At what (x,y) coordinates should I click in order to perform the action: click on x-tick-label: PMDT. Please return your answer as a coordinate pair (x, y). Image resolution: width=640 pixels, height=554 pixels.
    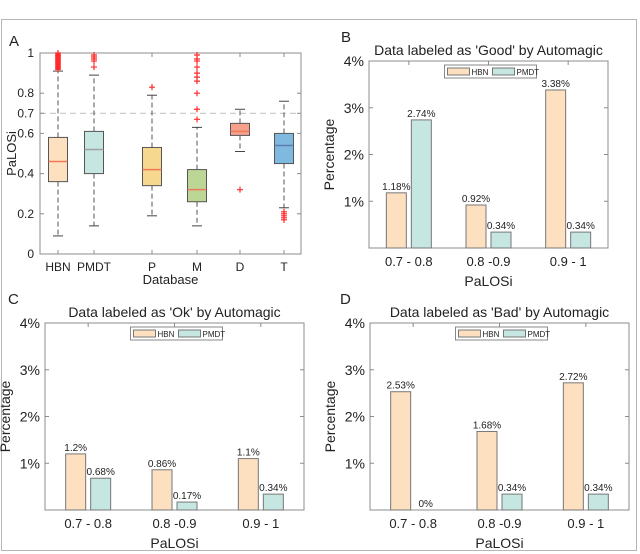
    Looking at the image, I should click on (94, 267).